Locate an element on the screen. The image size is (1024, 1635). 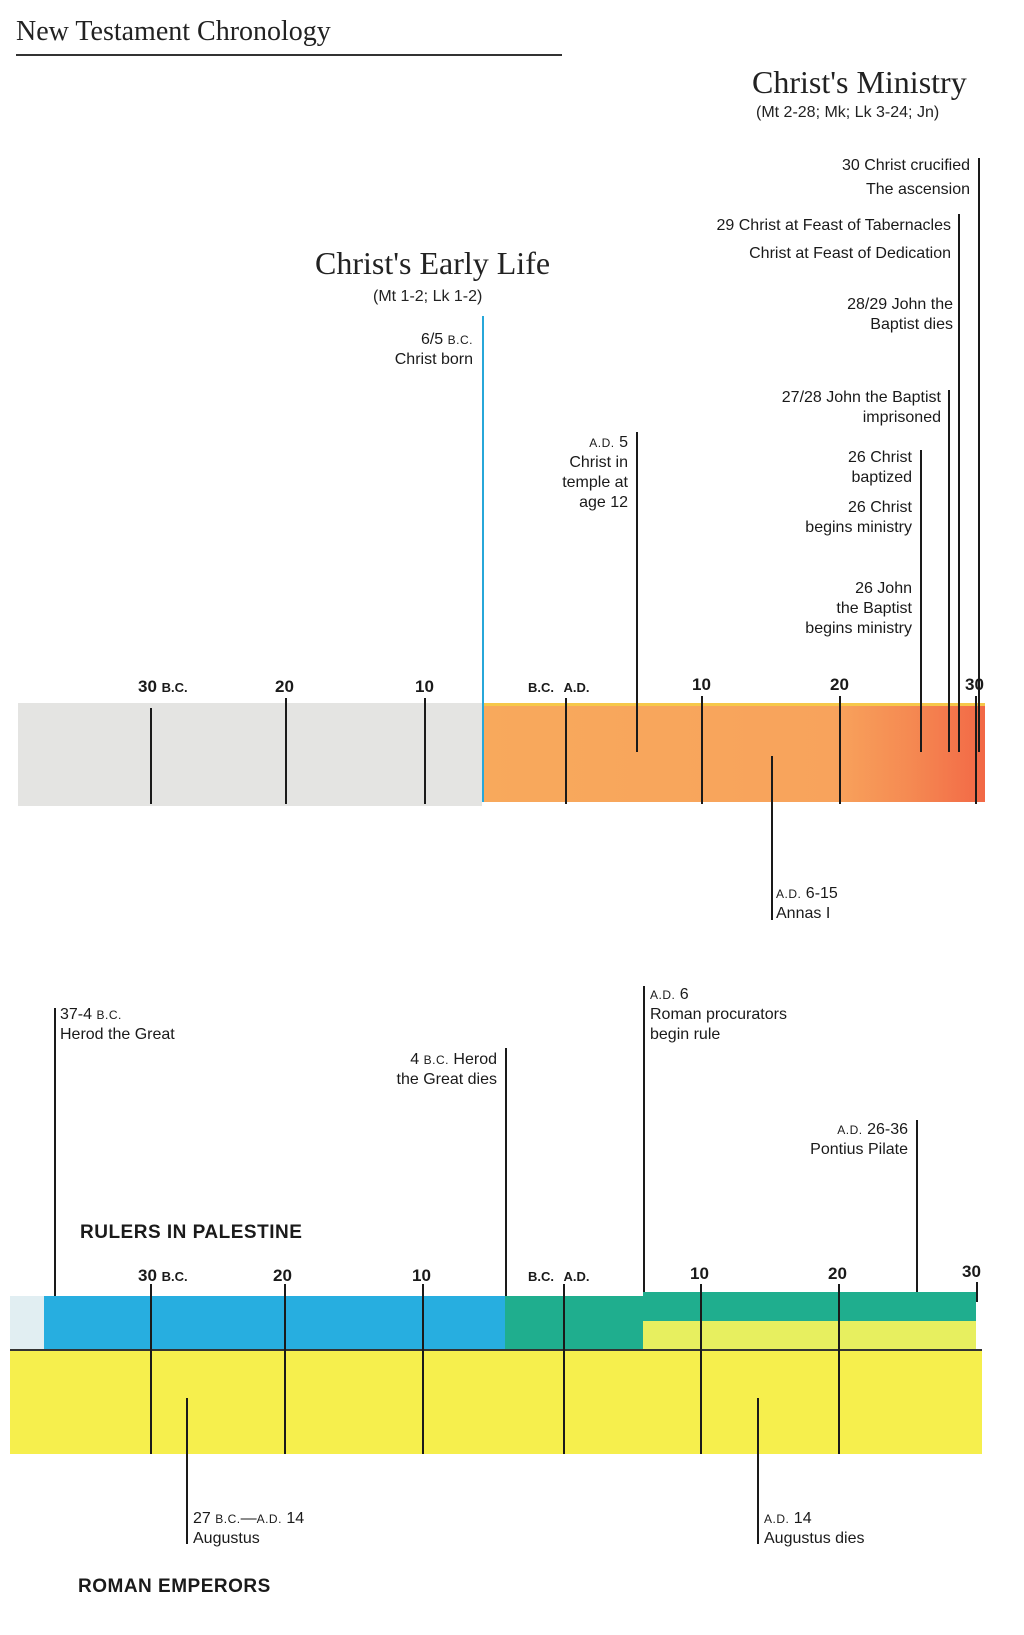
label-temple: A.D. 5 Christ in temple at age 12 is located at coordinates (595, 472).